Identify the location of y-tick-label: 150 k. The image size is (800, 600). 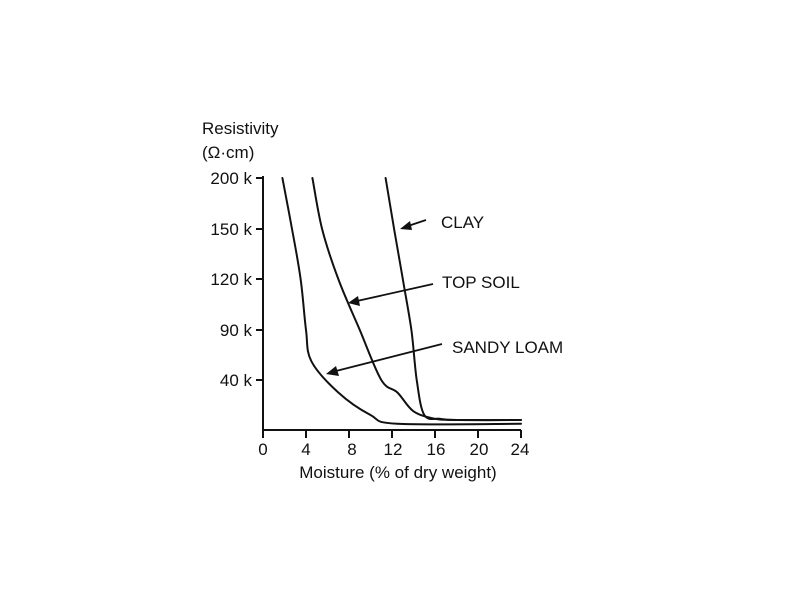
(231, 229).